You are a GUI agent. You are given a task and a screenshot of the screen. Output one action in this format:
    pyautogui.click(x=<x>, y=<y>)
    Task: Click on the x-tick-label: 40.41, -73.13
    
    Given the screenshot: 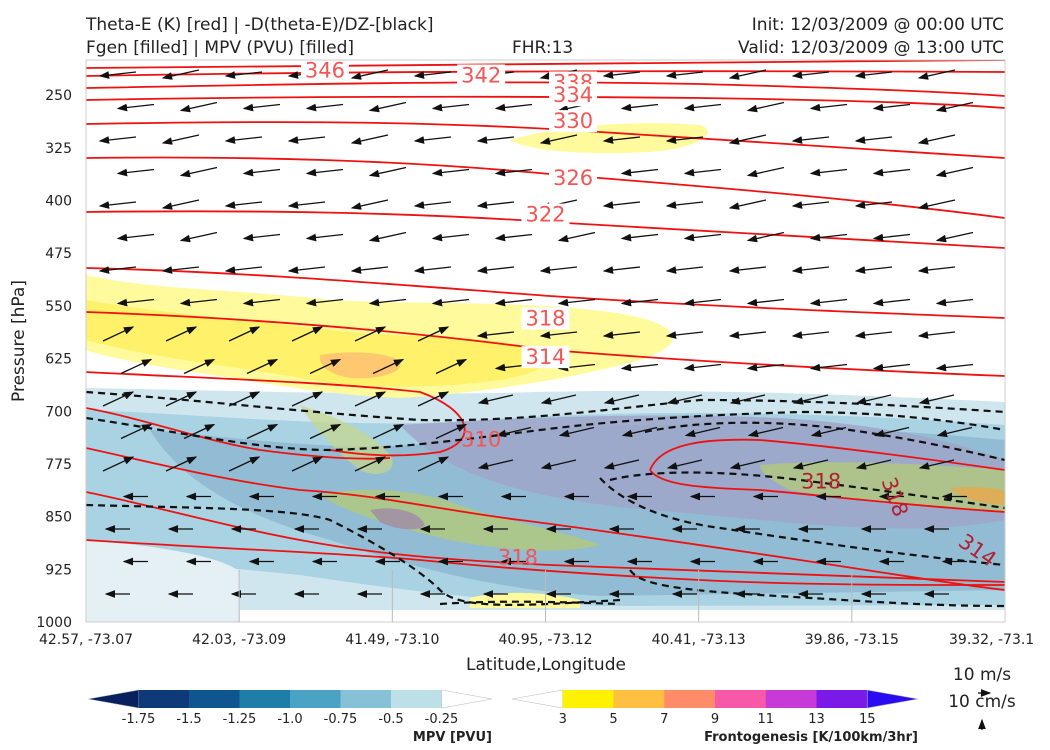 What is the action you would take?
    pyautogui.click(x=699, y=640)
    